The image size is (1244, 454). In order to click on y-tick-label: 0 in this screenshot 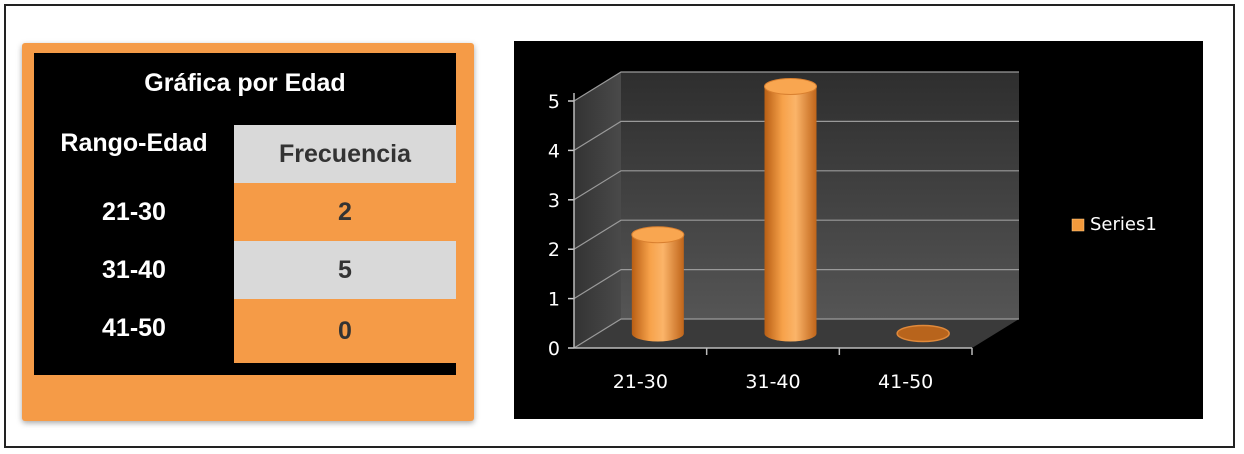, I will do `click(554, 349)`.